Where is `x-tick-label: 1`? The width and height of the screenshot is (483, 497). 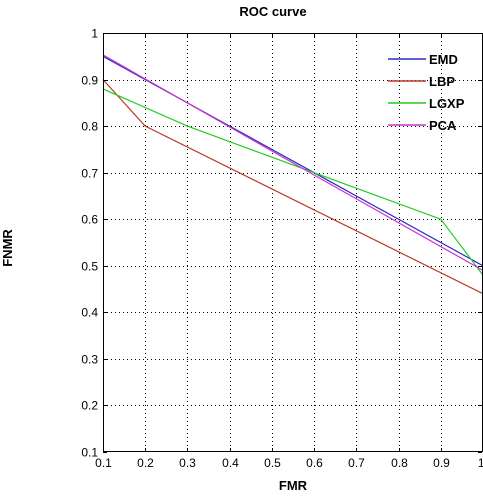
x-tick-label: 1 is located at coordinates (480, 463).